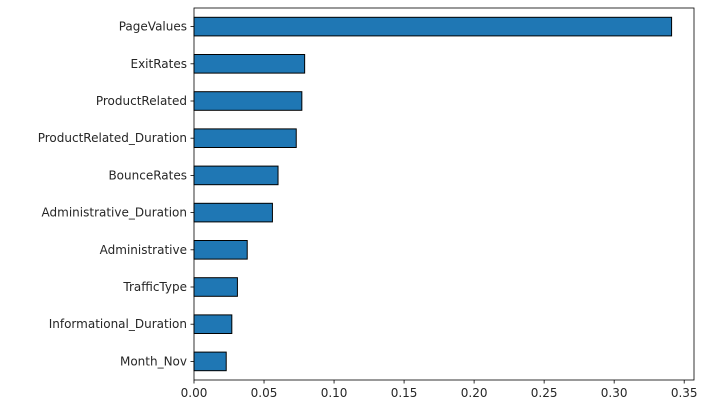 Image resolution: width=705 pixels, height=413 pixels. What do you see at coordinates (245, 138) in the screenshot?
I see `bar-productrelated-duration` at bounding box center [245, 138].